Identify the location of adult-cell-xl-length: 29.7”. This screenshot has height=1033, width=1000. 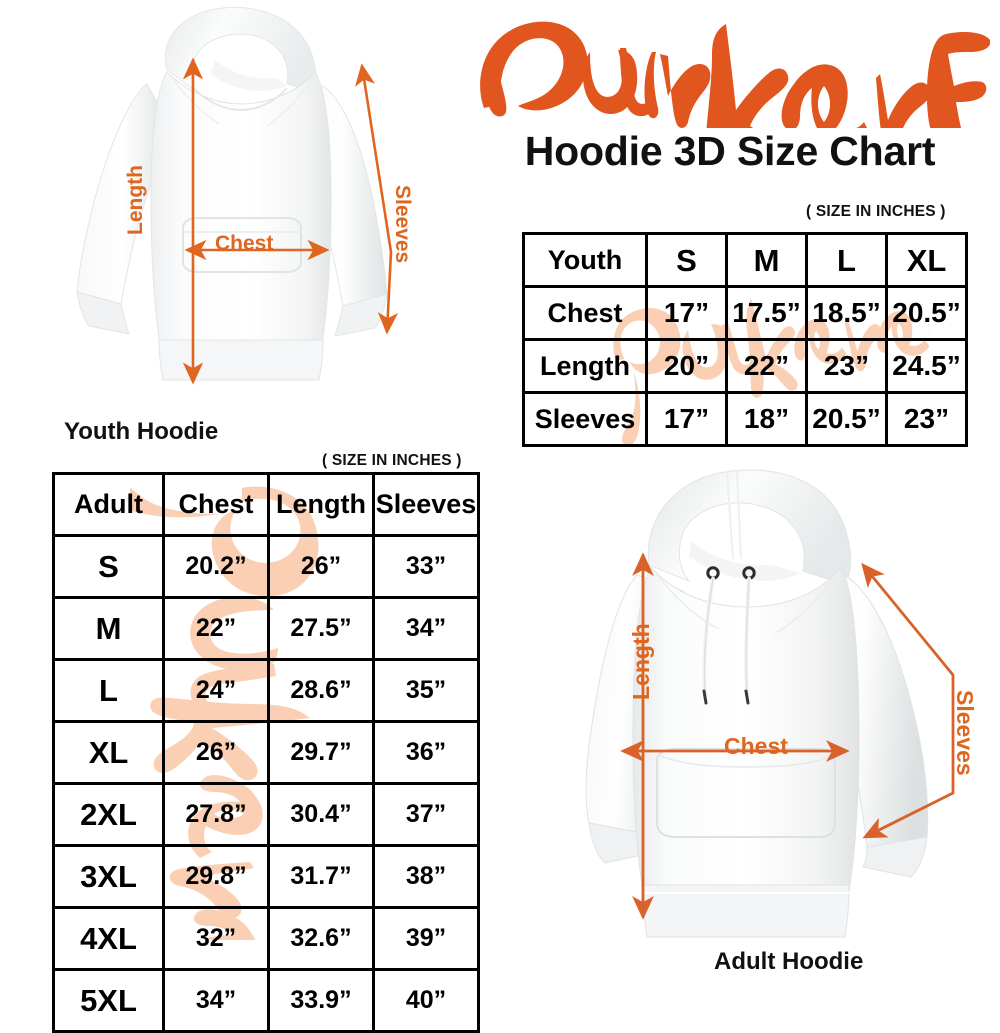
(321, 752).